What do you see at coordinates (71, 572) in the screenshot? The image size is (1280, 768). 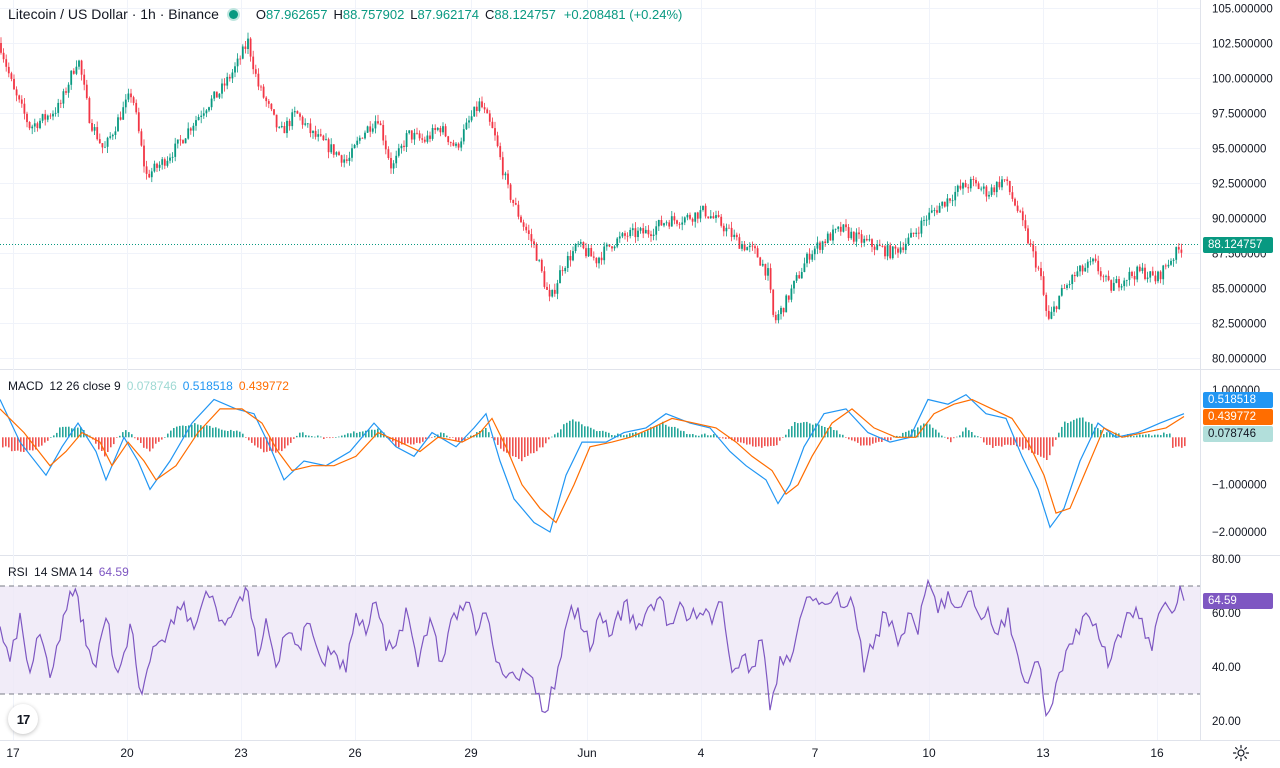 I see `rsi-legend: RSI 14 SMA 14 64.59` at bounding box center [71, 572].